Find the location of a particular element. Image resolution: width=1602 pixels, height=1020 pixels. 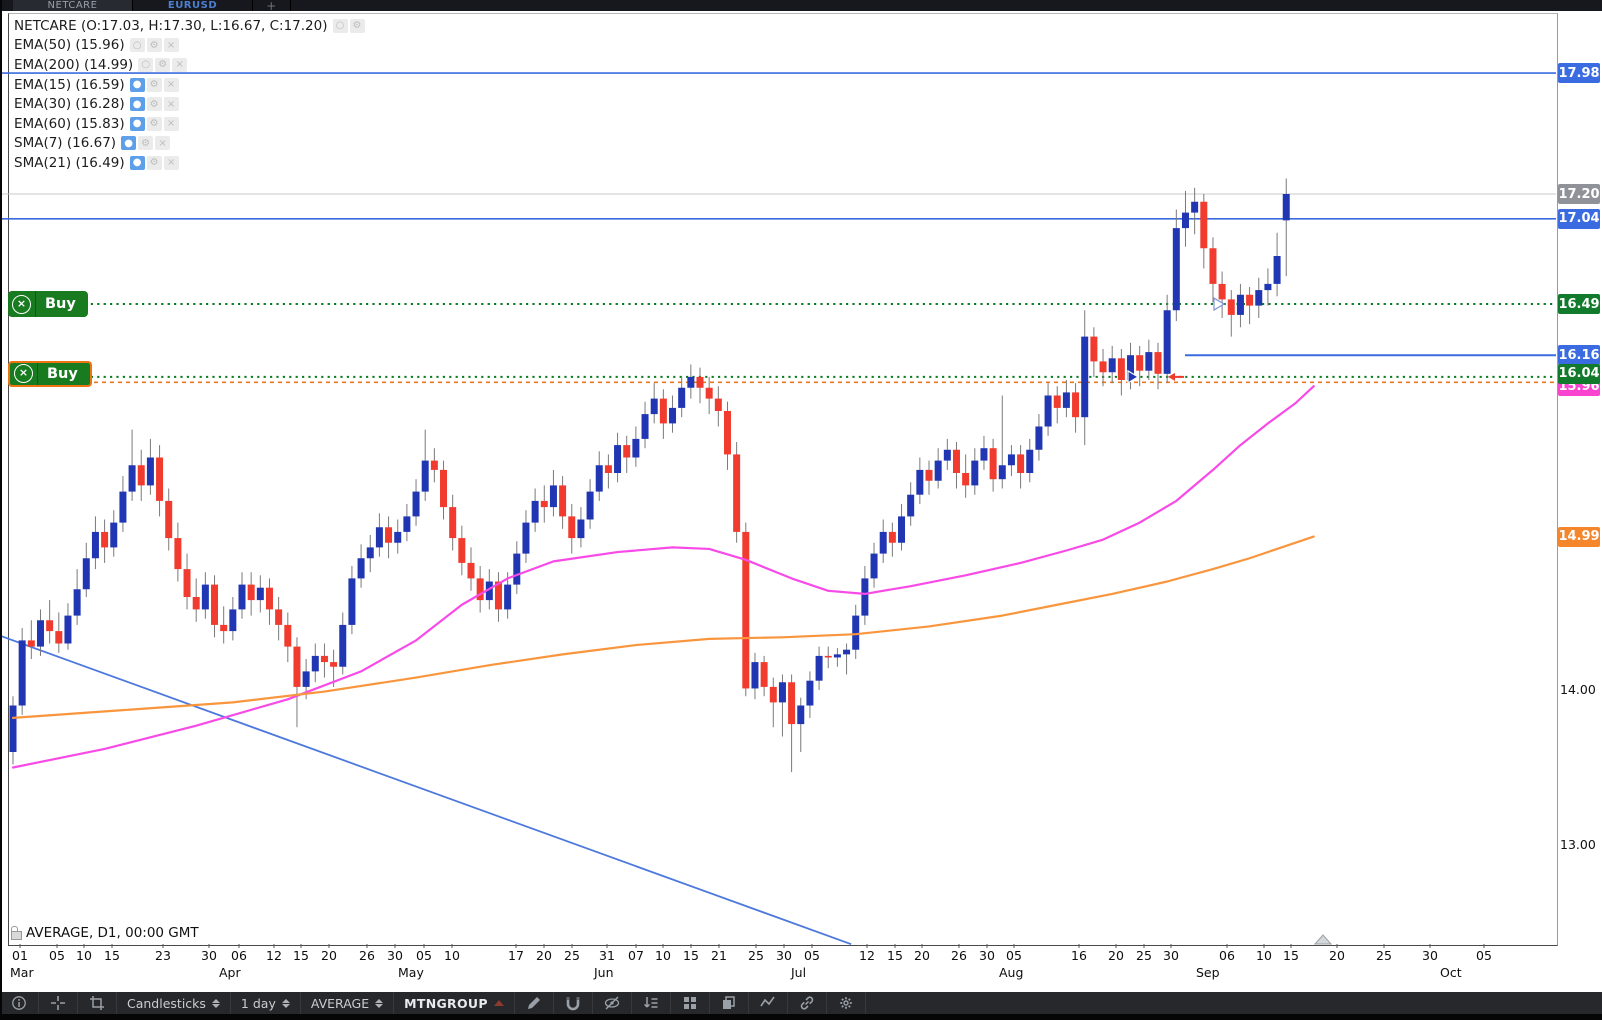

price-badge-16.04: 16.04 is located at coordinates (1579, 373).